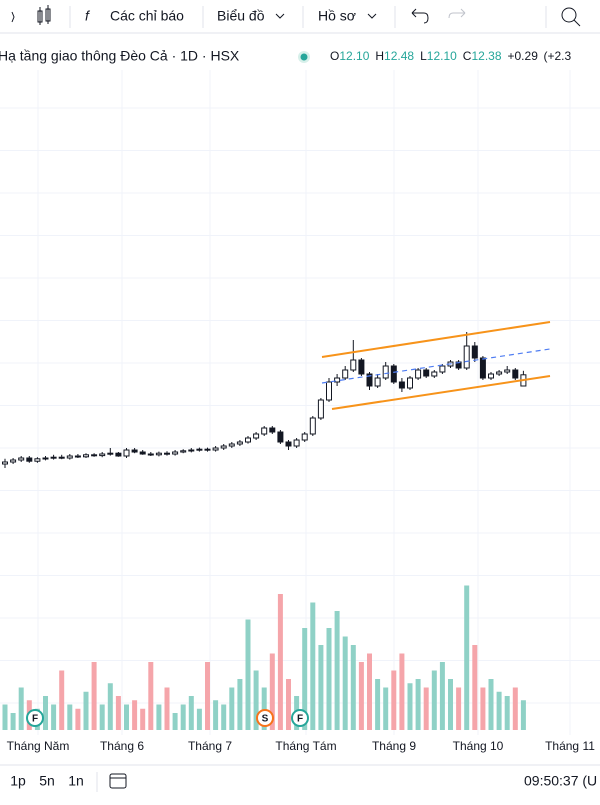 The height and width of the screenshot is (805, 600). I want to click on profile-button: Hồ sơ, so click(337, 16).